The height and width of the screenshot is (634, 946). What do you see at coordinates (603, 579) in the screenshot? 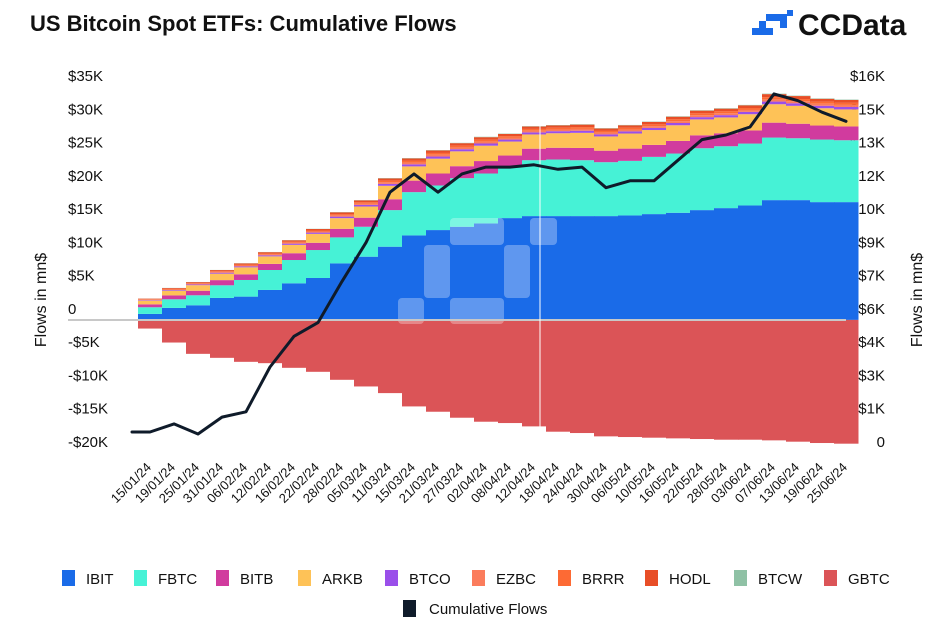
I see `legend-label: BRRR` at bounding box center [603, 579].